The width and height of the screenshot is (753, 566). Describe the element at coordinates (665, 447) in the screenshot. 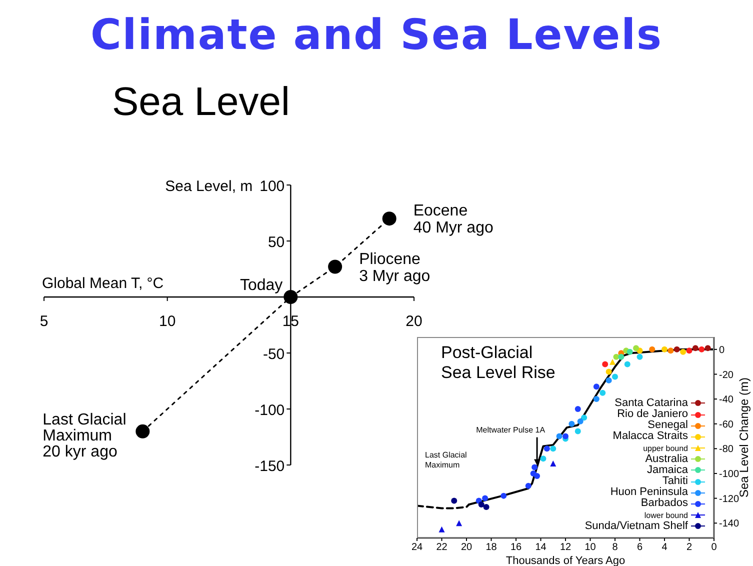

I see `legend-label: upper bound` at that location.